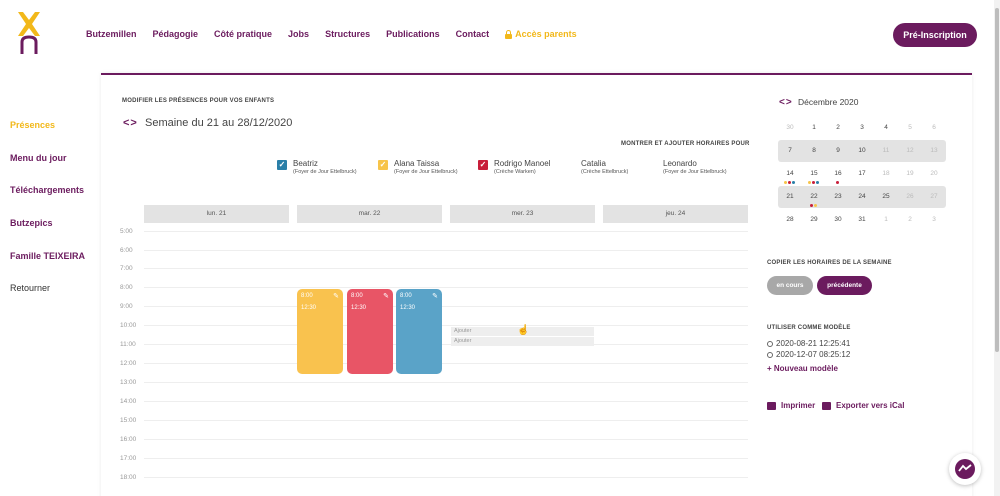  I want to click on nav-contact: Contact, so click(472, 34).